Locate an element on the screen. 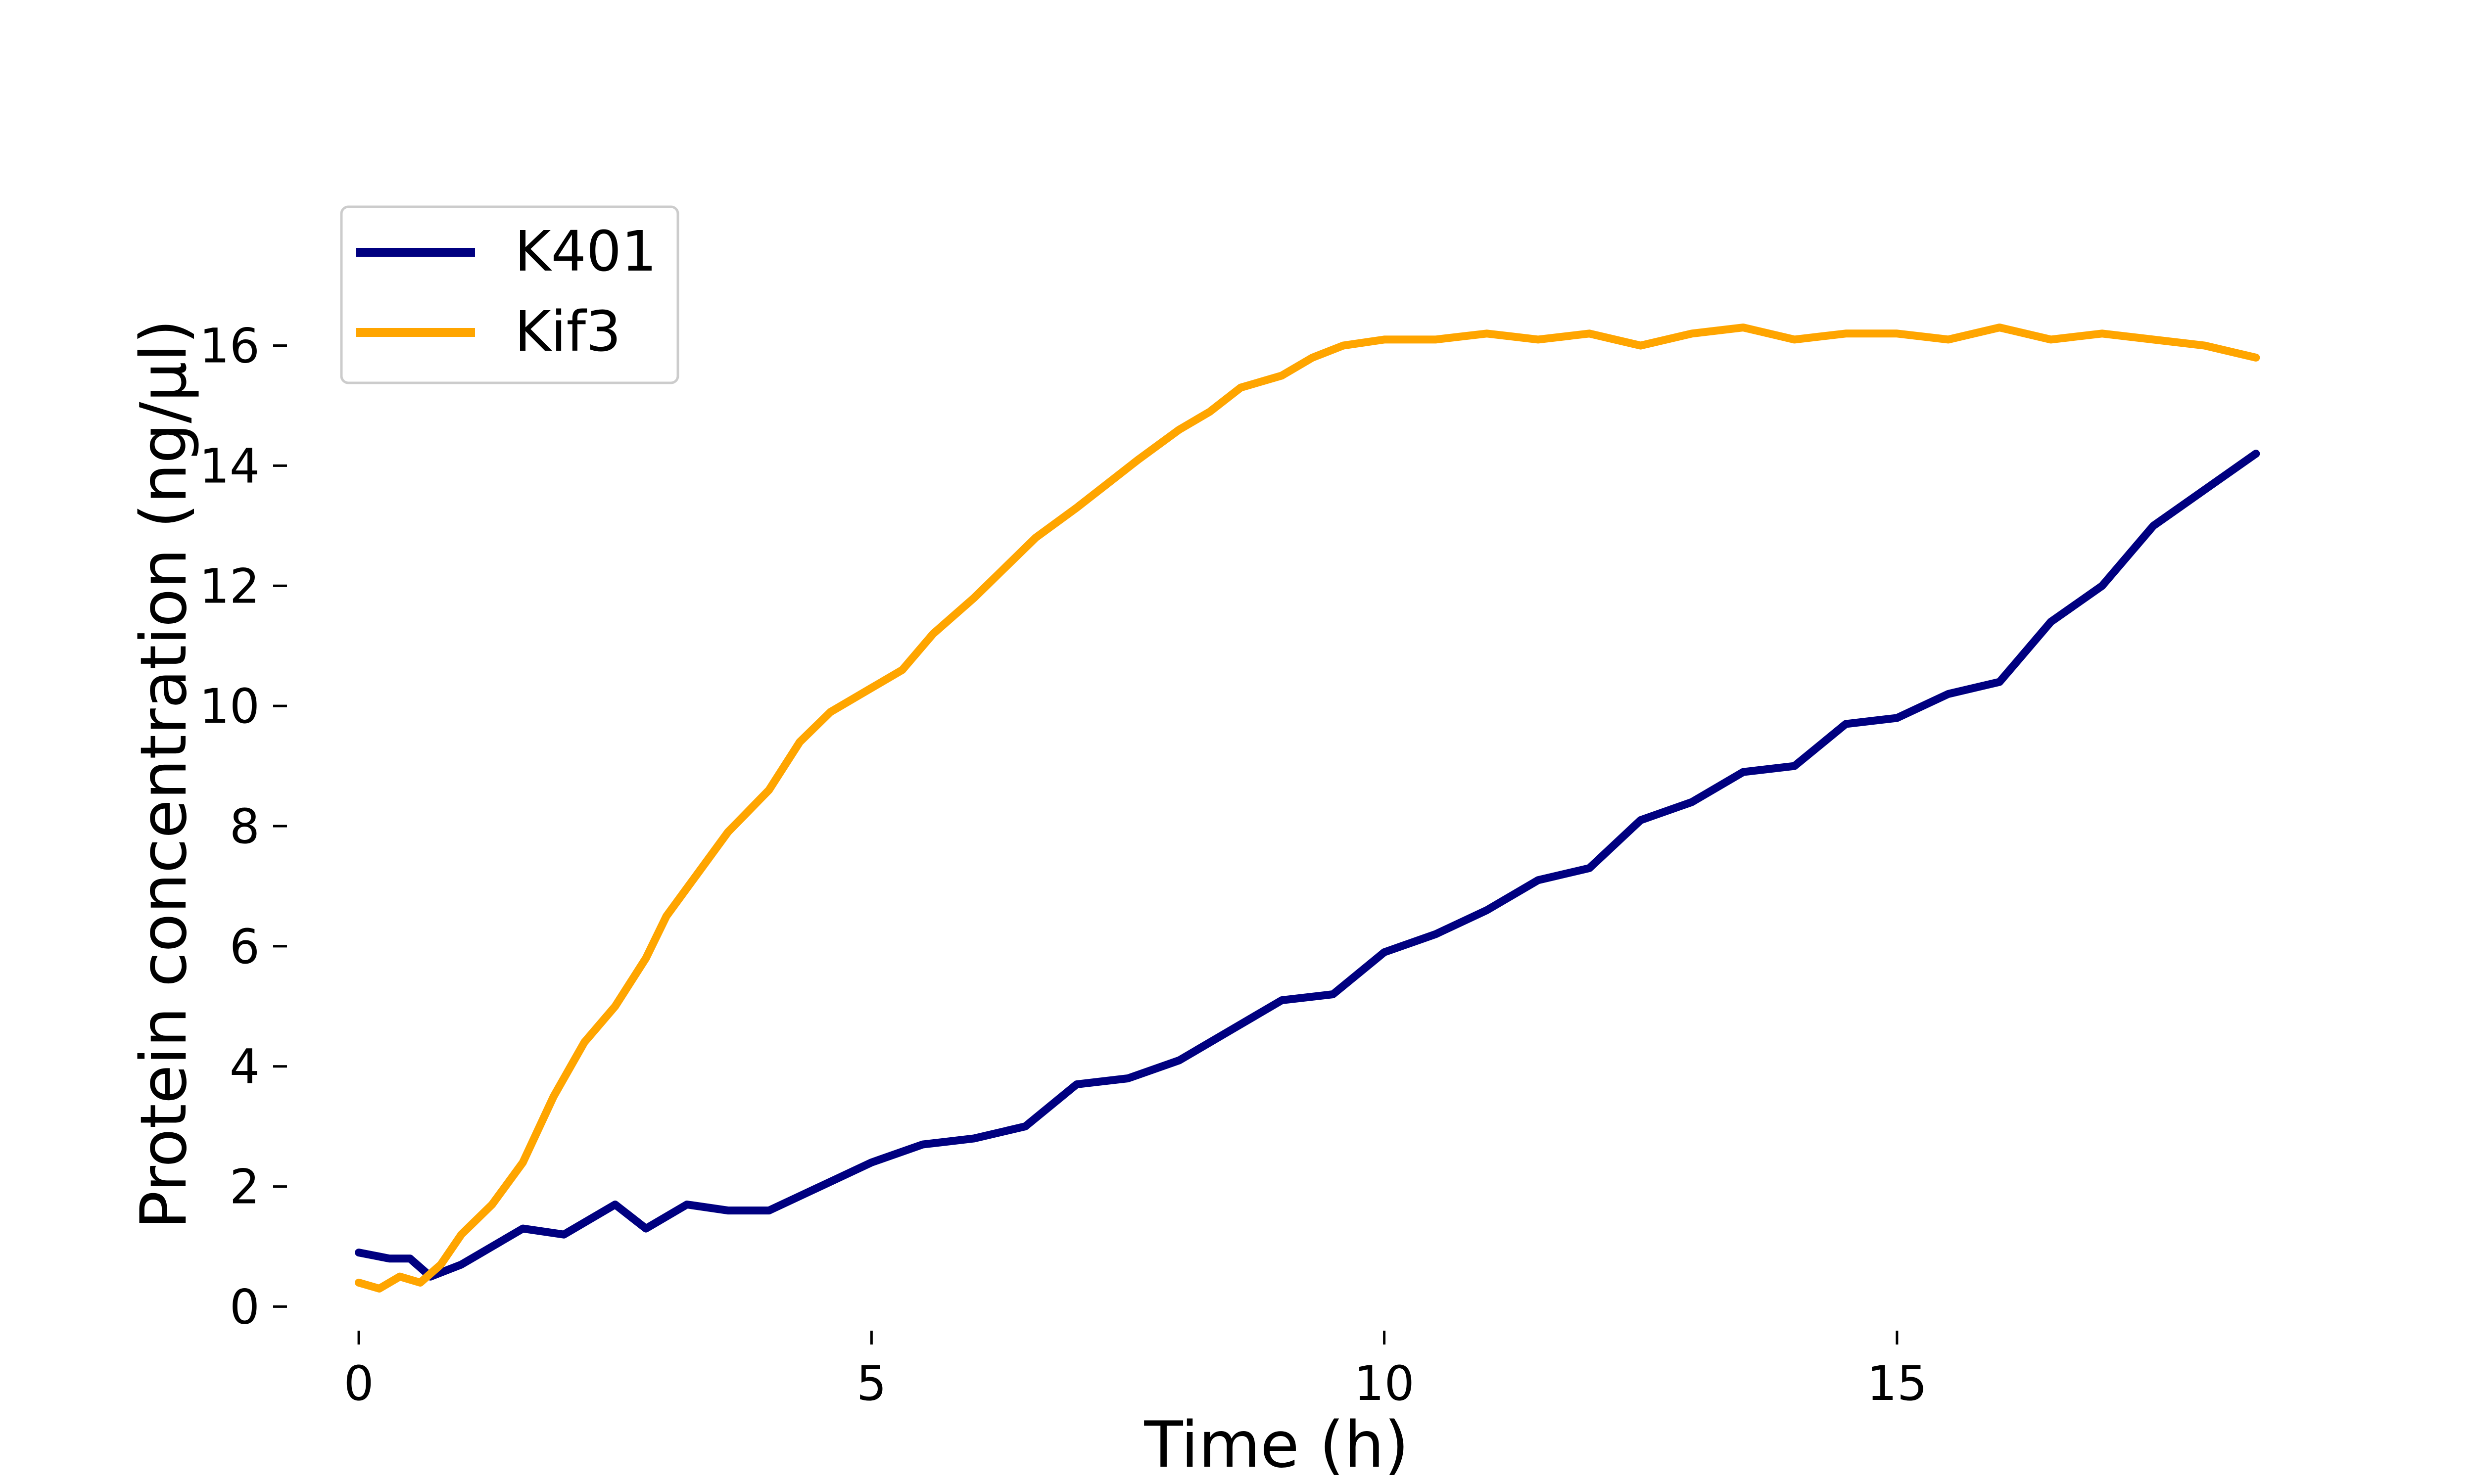 This screenshot has height=1484, width=2474. x-axis-title: Time (h) is located at coordinates (1276, 1445).